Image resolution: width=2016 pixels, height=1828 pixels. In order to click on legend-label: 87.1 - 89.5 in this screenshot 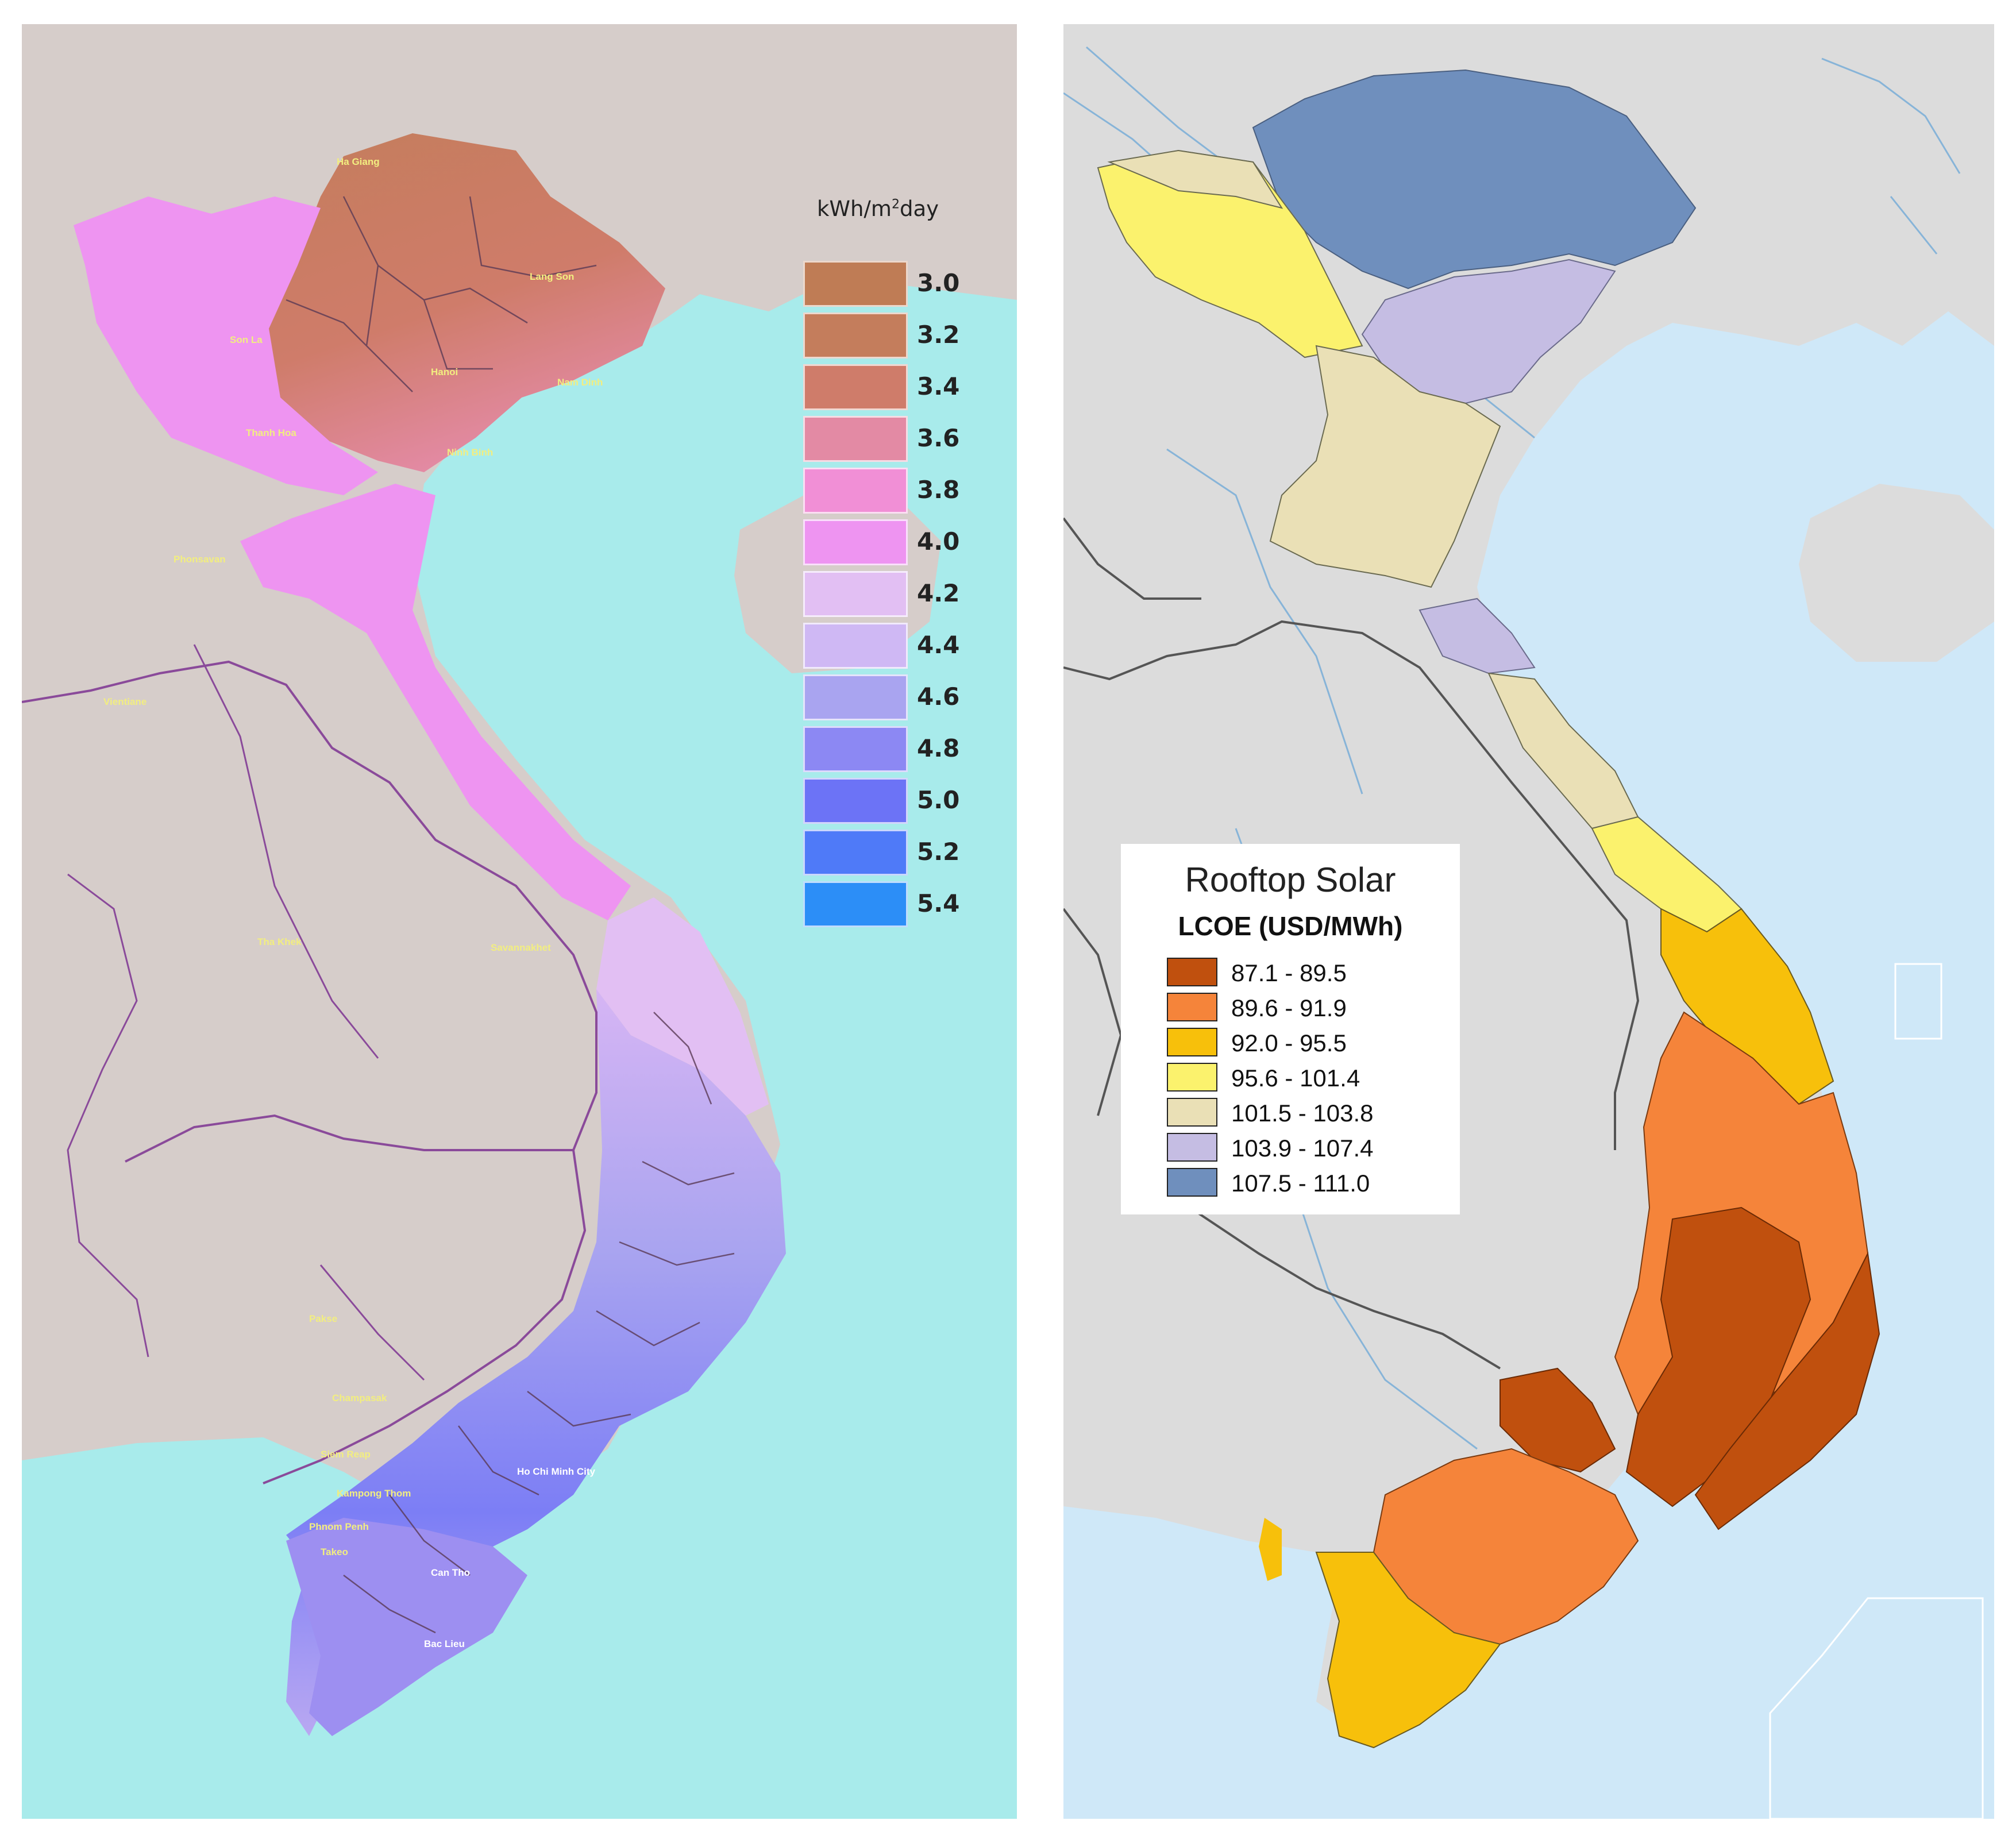, I will do `click(1289, 972)`.